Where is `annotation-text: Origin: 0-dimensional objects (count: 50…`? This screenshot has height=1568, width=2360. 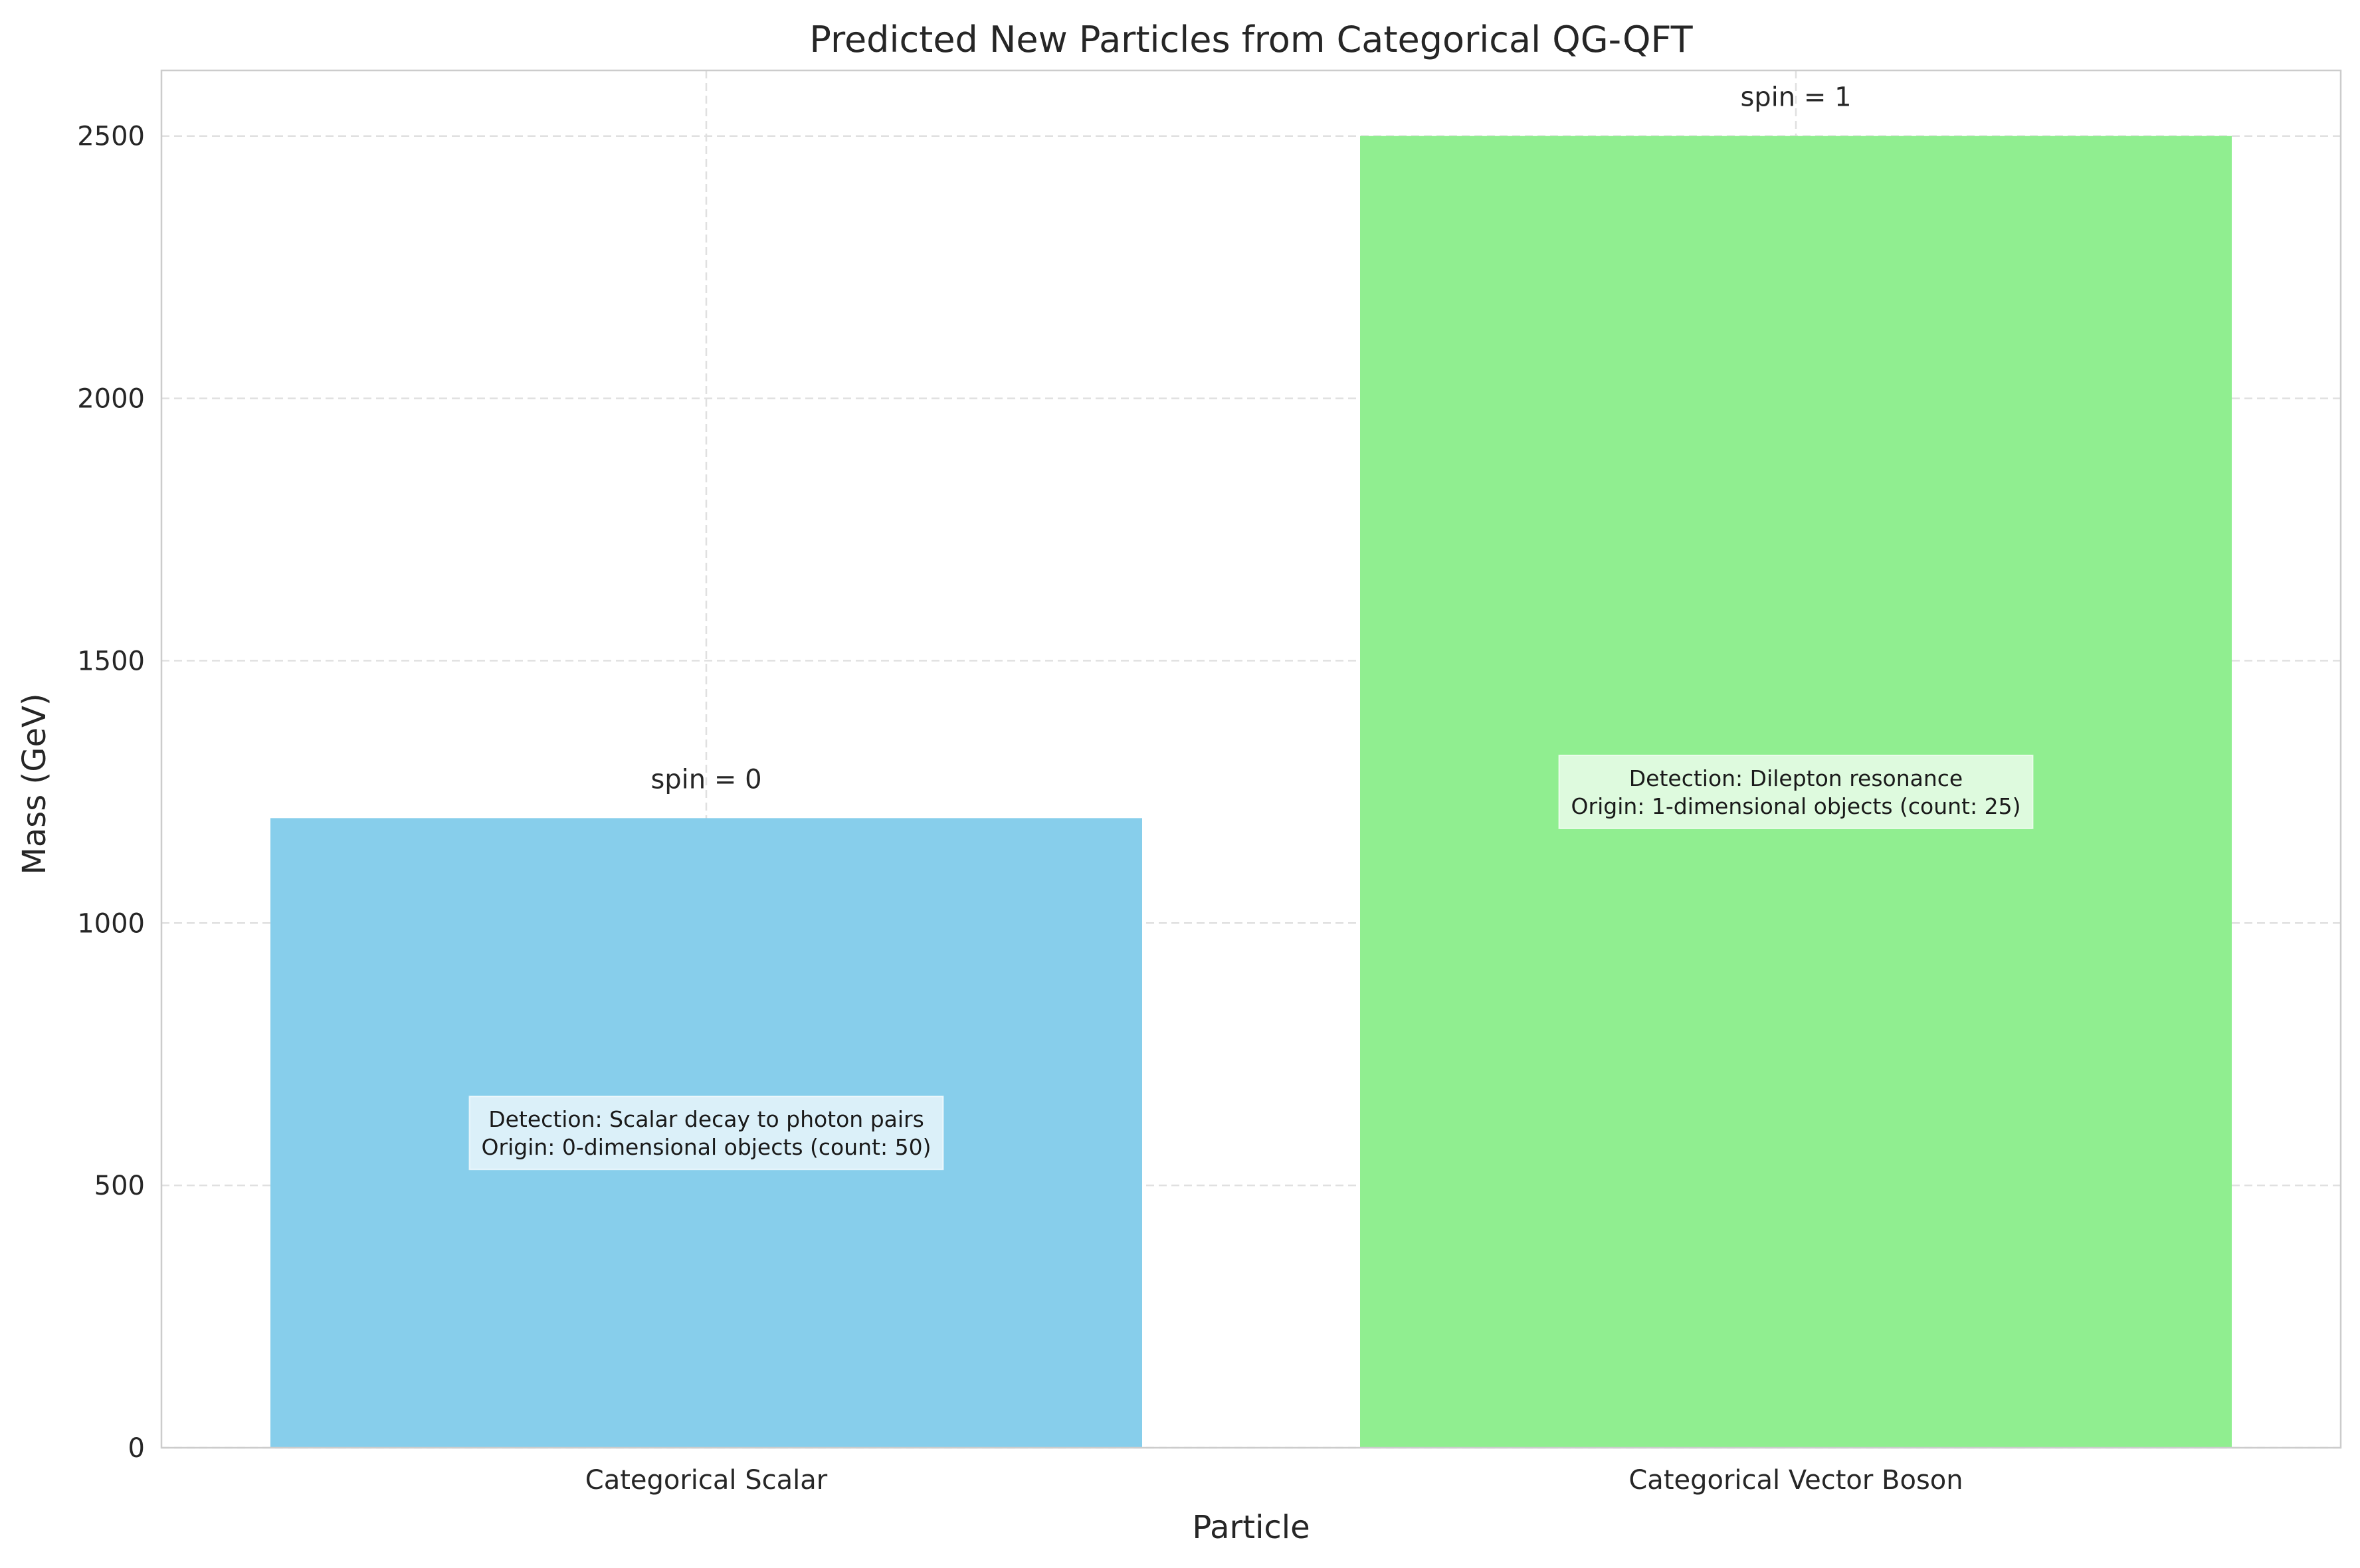 annotation-text: Origin: 0-dimensional objects (count: 50… is located at coordinates (707, 1147).